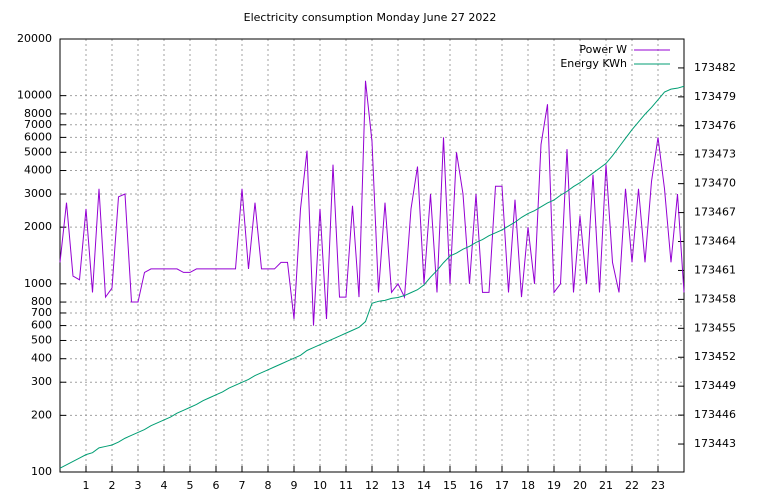 This screenshot has height=500, width=768. What do you see at coordinates (41, 301) in the screenshot?
I see `y-tick-label: 800` at bounding box center [41, 301].